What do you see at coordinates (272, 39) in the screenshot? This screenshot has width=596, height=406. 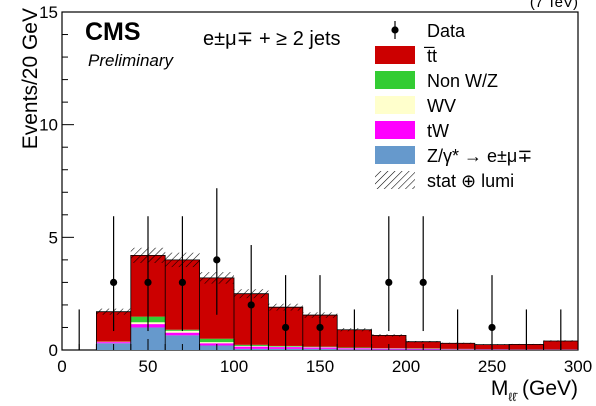 I see `channel-label: e±μ∓ + ≥ 2 jets` at bounding box center [272, 39].